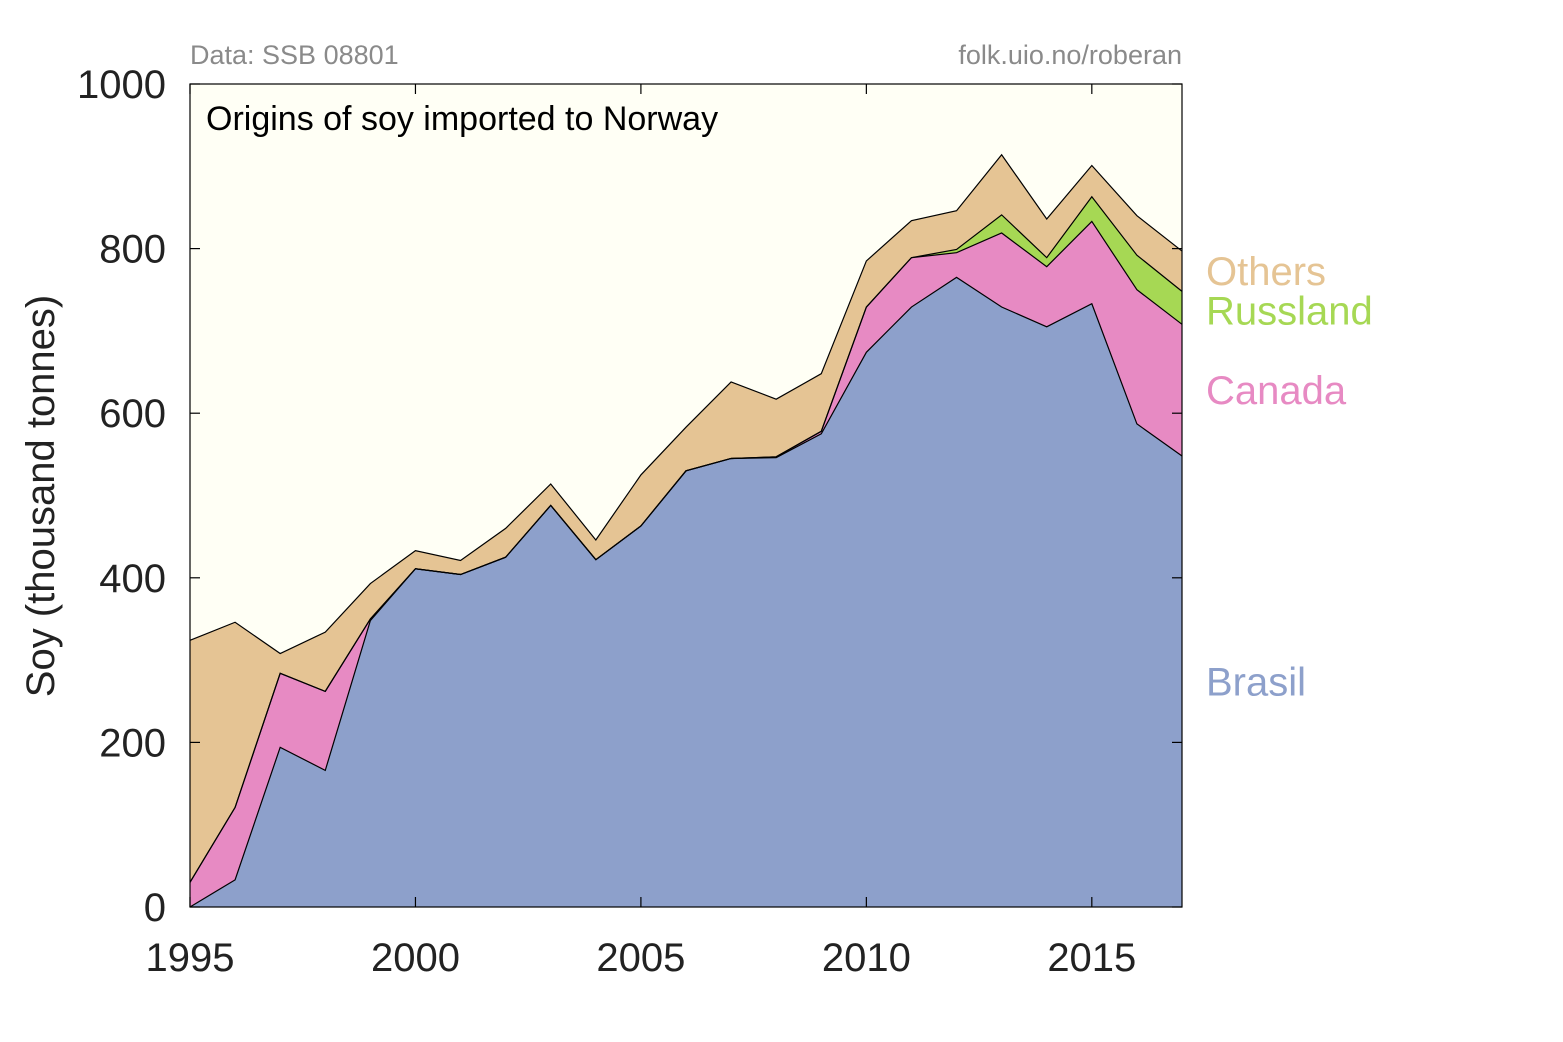  Describe the element at coordinates (1266, 272) in the screenshot. I see `series-label-others: Others` at that location.